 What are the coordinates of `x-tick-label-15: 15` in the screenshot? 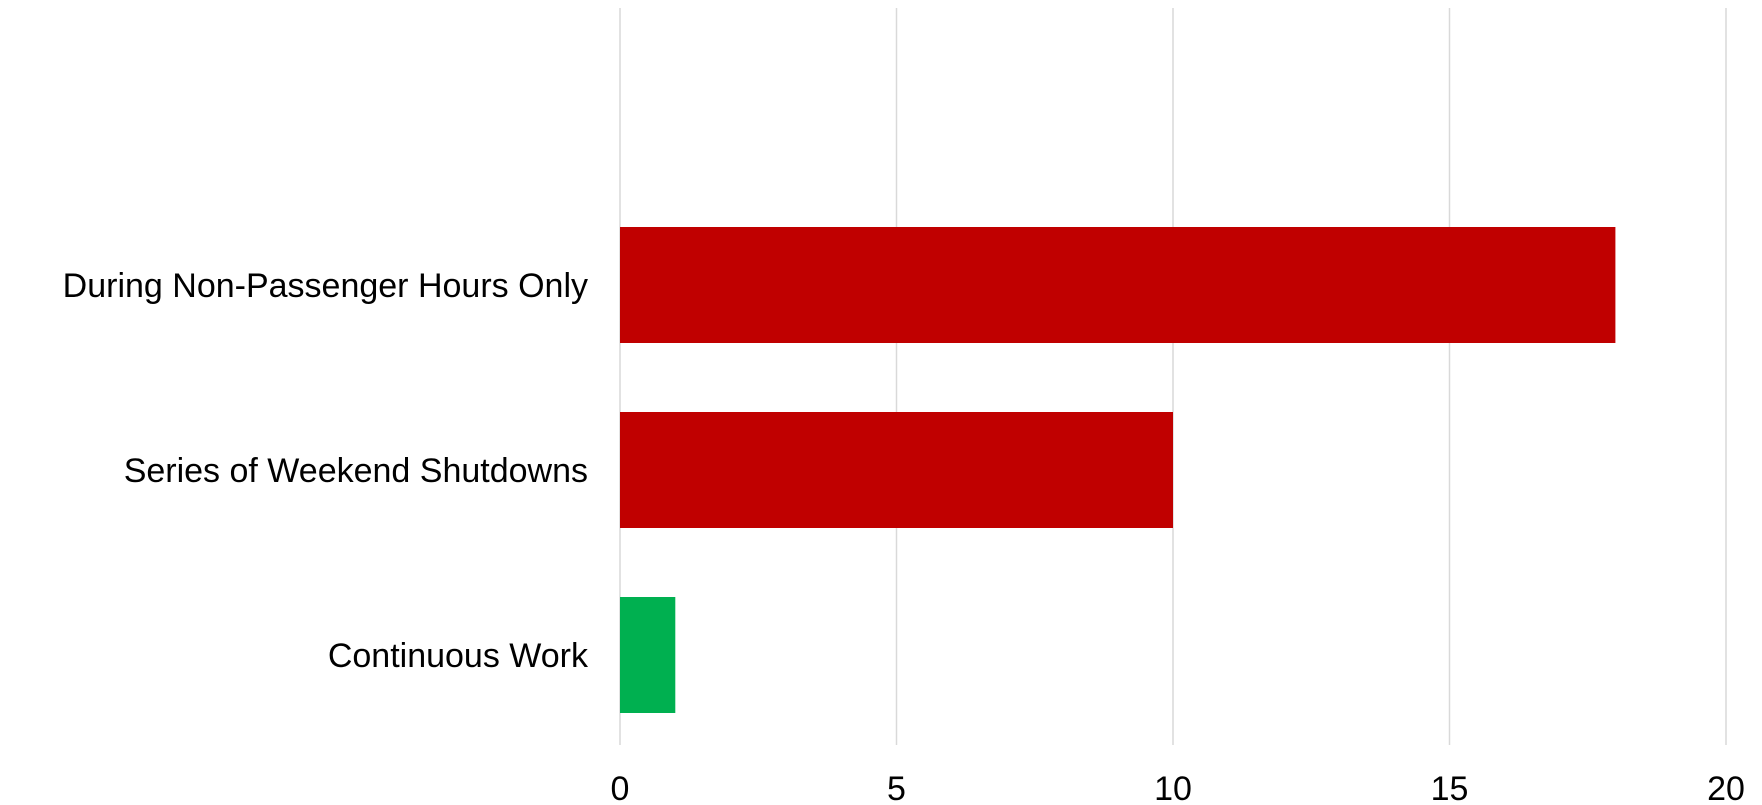 It's located at (1450, 787).